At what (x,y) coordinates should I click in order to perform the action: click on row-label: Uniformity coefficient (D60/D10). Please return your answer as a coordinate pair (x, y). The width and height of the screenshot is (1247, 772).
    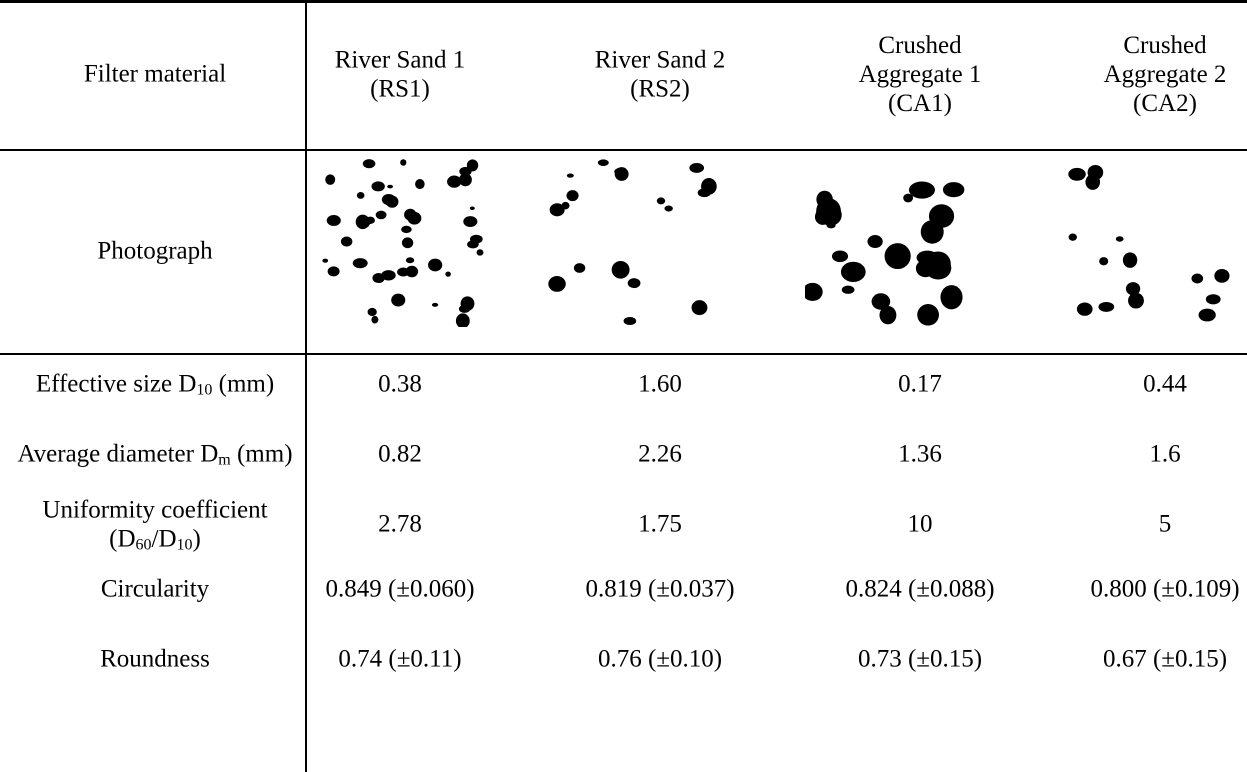
    Looking at the image, I should click on (155, 525).